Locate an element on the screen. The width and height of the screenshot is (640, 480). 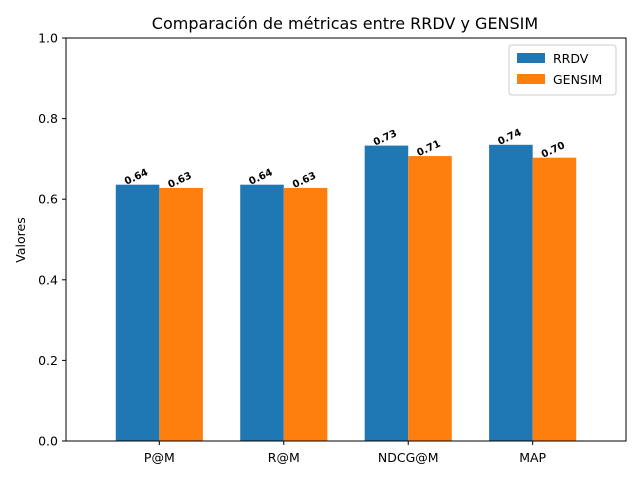
data-label-gensim-map: 0.70 is located at coordinates (553, 150).